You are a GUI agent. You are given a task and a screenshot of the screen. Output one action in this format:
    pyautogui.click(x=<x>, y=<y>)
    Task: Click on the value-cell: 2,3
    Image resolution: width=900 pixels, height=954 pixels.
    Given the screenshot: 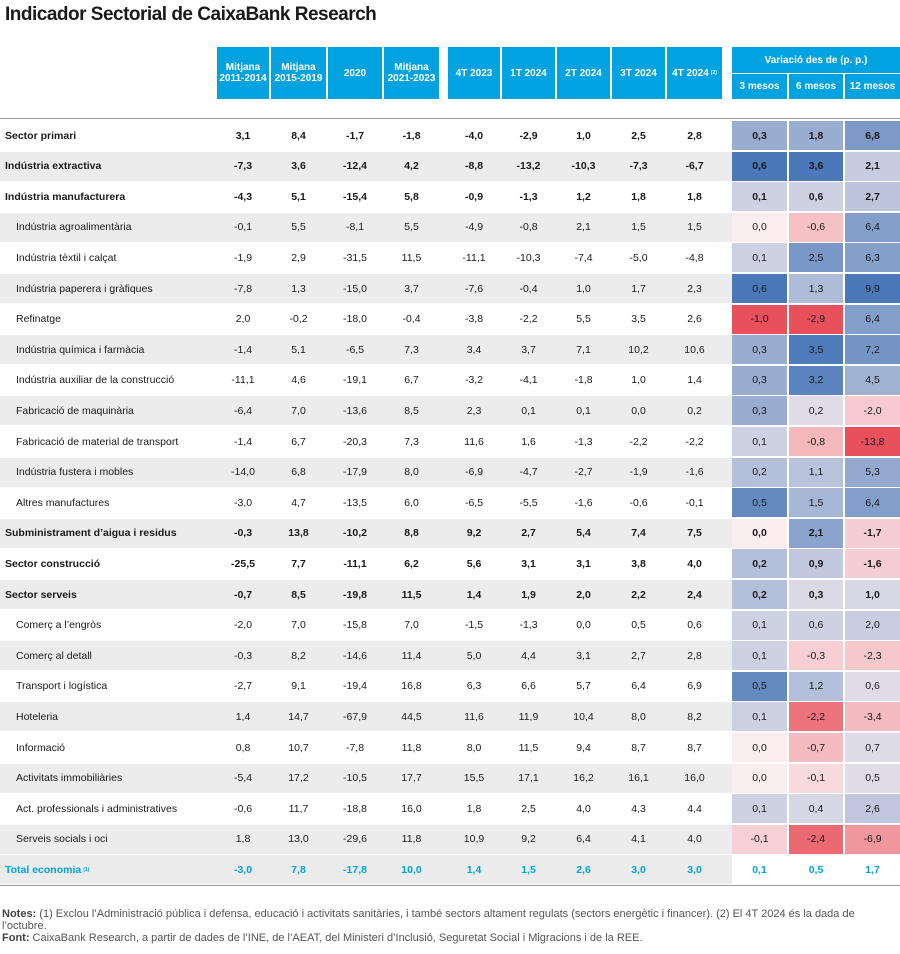 What is the action you would take?
    pyautogui.click(x=694, y=288)
    